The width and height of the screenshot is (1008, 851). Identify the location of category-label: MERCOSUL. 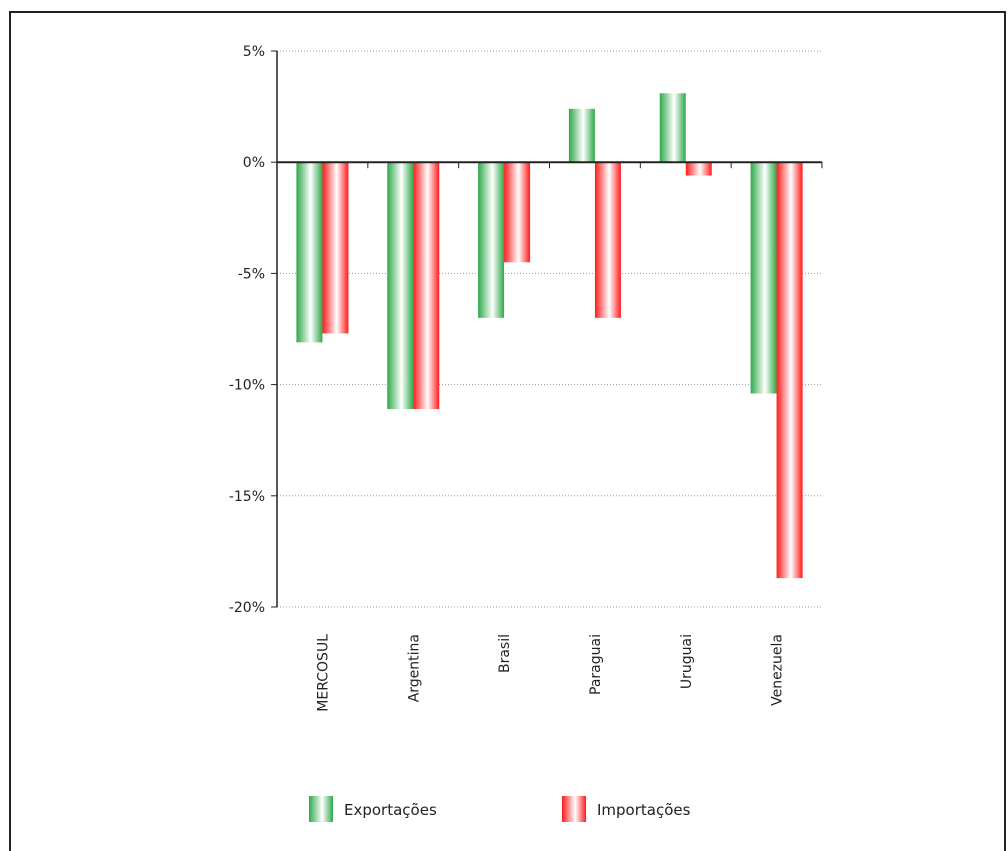
(323, 673).